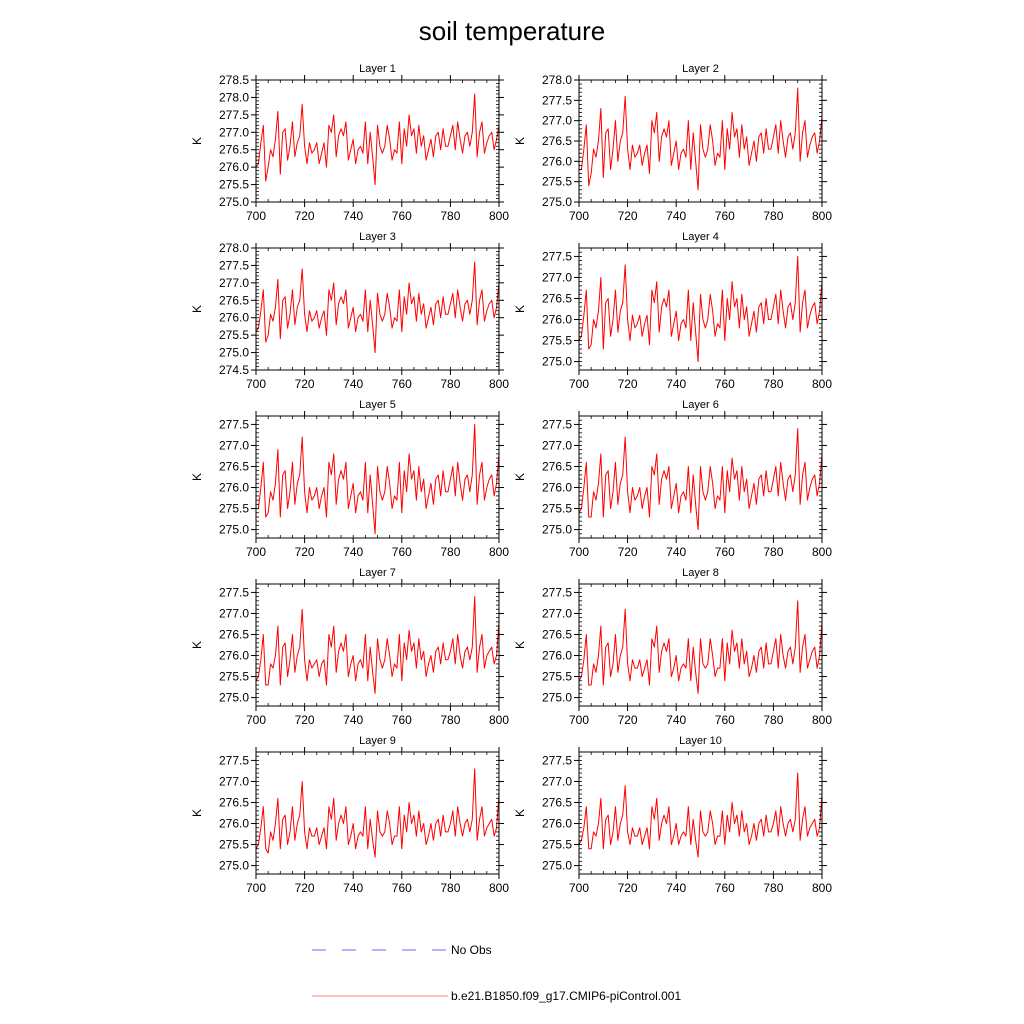 This screenshot has height=1024, width=1024. Describe the element at coordinates (234, 370) in the screenshot. I see `y-tick-label: 274.5` at that location.